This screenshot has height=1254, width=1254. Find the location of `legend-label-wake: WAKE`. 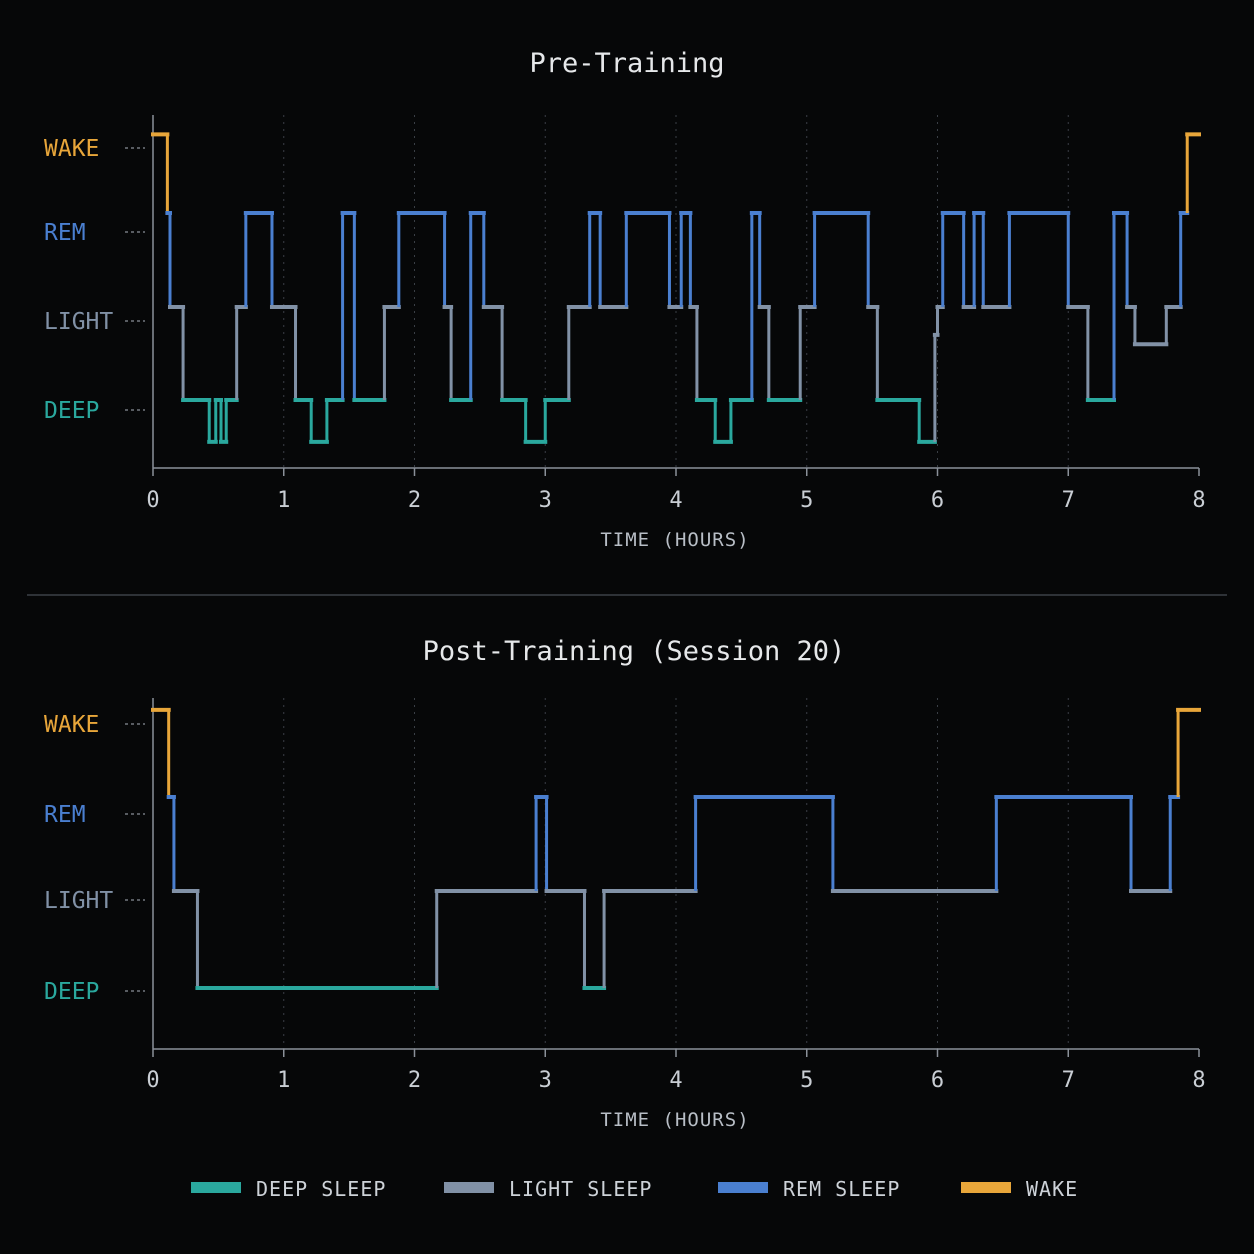

legend-label-wake: WAKE is located at coordinates (1052, 1189).